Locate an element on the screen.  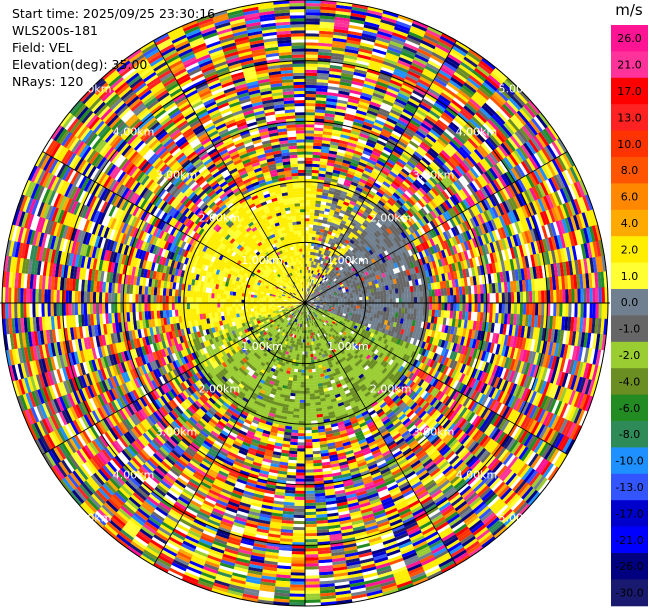
field-text: Field: VEL is located at coordinates (42, 47).